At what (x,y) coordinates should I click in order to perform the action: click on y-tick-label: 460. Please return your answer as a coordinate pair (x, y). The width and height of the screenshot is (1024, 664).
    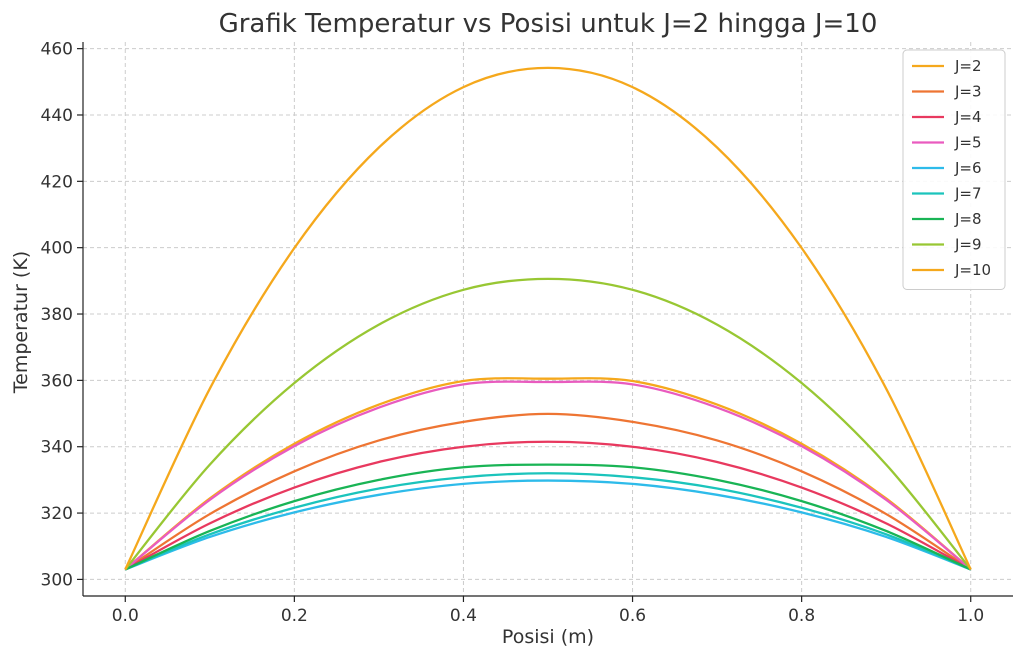
    Looking at the image, I should click on (57, 50).